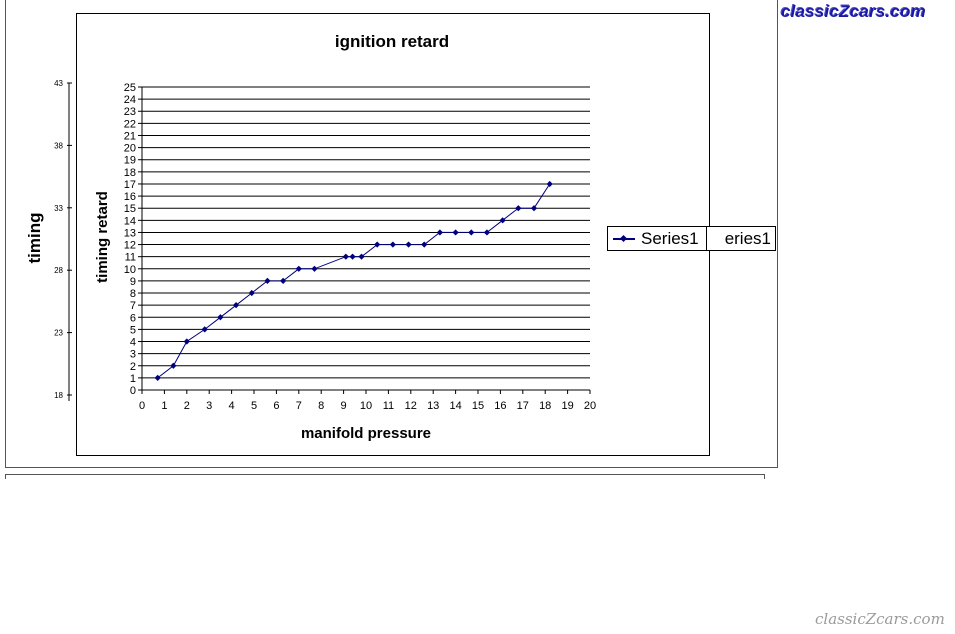 The height and width of the screenshot is (634, 955). Describe the element at coordinates (130, 270) in the screenshot. I see `y-tick-label-10: 10` at that location.